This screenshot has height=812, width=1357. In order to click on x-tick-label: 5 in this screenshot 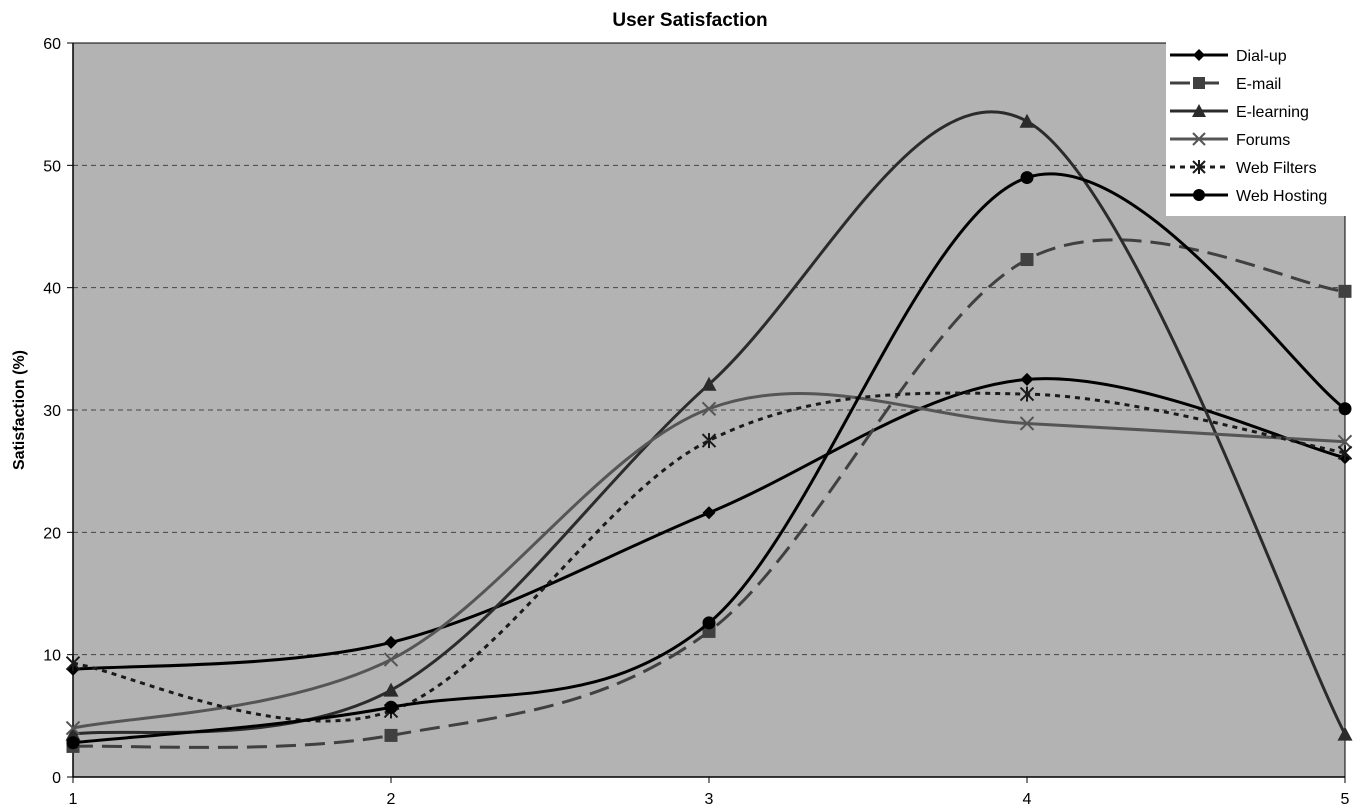, I will do `click(1345, 799)`.